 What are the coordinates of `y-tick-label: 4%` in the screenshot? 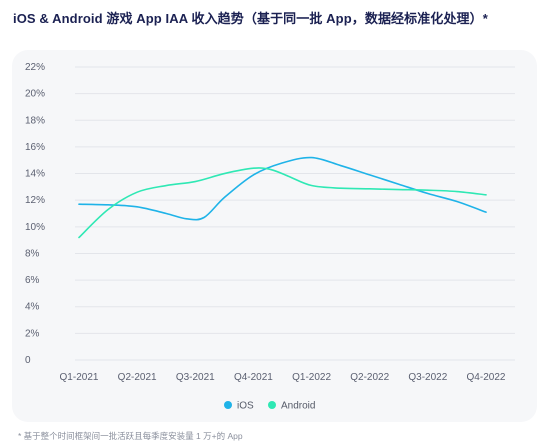 It's located at (32, 307).